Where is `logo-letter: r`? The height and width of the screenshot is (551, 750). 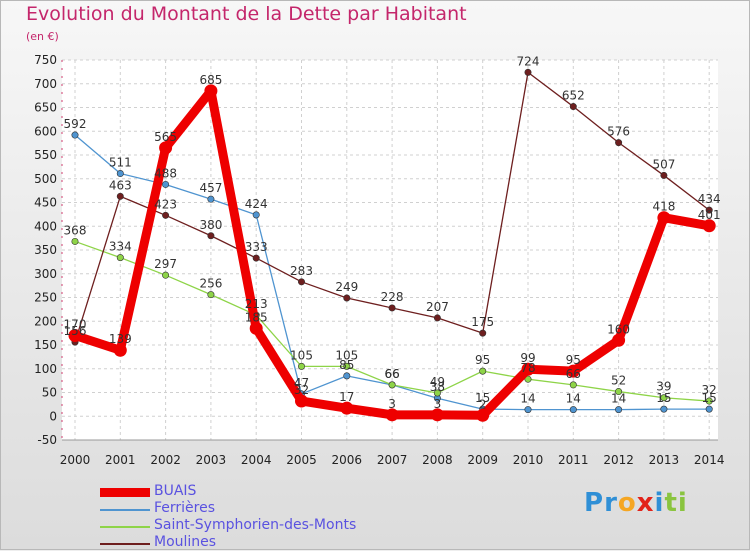 logo-letter: r is located at coordinates (611, 503).